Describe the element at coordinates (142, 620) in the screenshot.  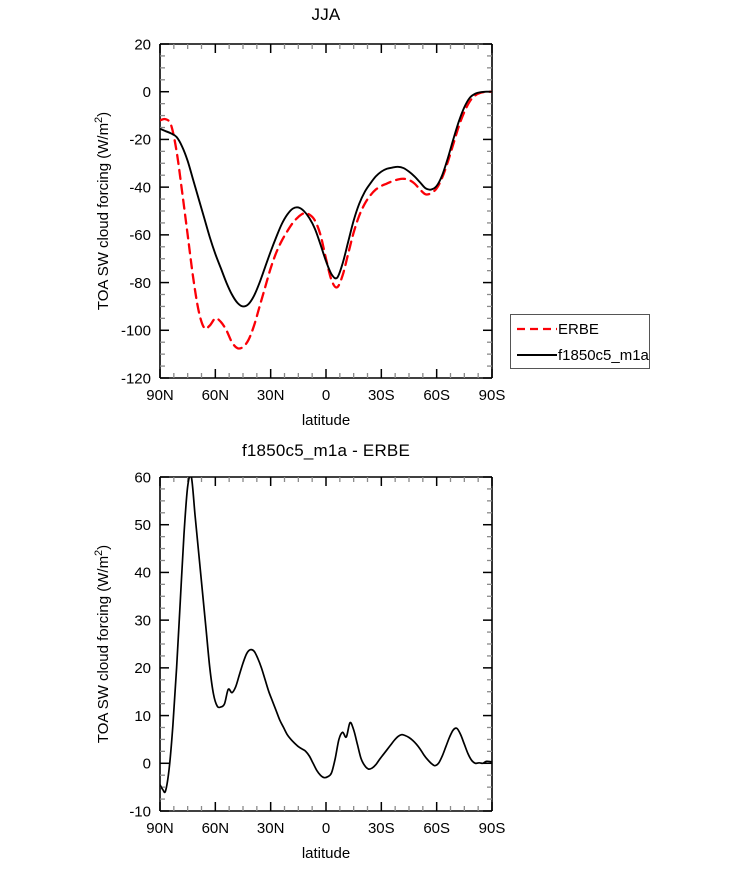
I see `y-tick-label: 30` at that location.